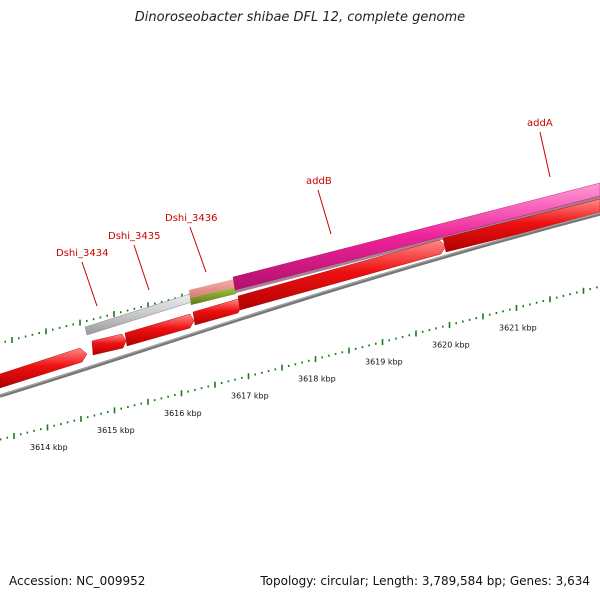 The image size is (600, 600). Describe the element at coordinates (319, 181) in the screenshot. I see `gene-label: addB` at that location.